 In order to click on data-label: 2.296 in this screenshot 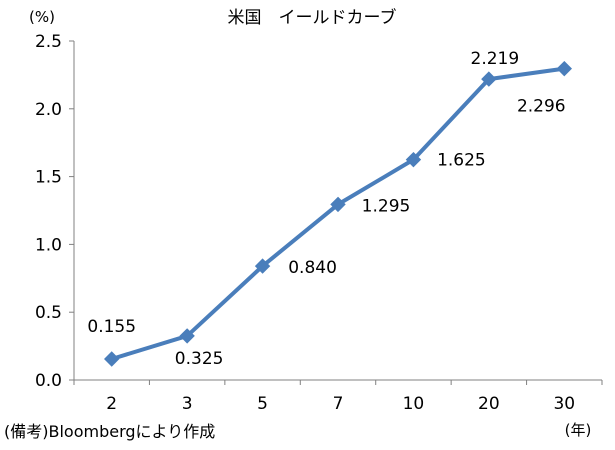, I will do `click(541, 107)`.